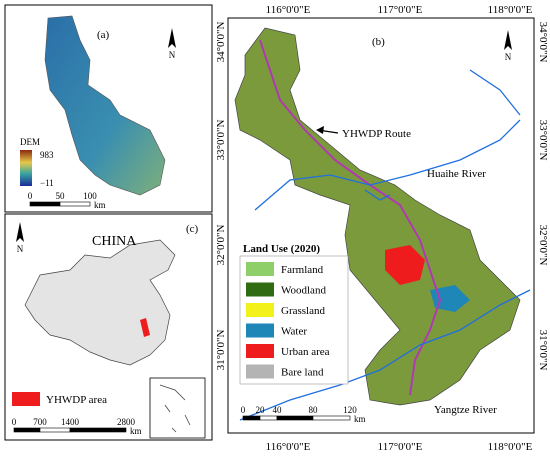  Describe the element at coordinates (303, 291) in the screenshot. I see `legend-label: Woodland` at that location.